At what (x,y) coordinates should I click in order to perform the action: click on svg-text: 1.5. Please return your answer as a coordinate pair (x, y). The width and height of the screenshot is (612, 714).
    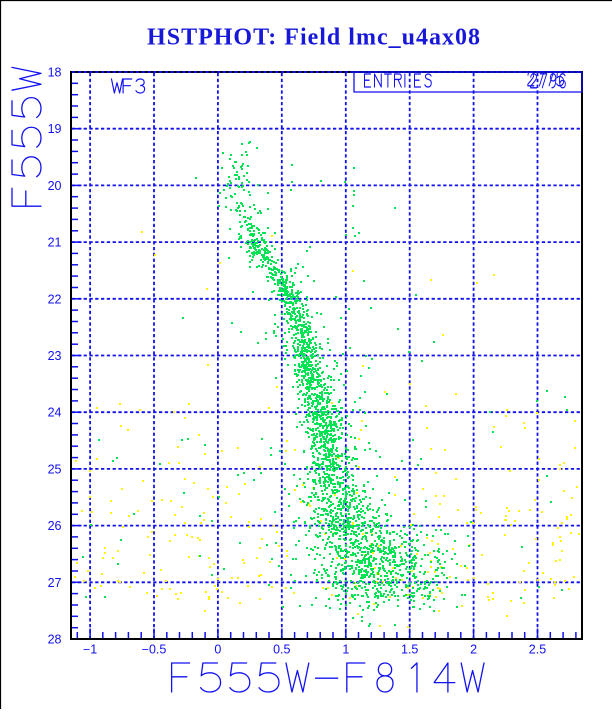
    Looking at the image, I should click on (409, 650).